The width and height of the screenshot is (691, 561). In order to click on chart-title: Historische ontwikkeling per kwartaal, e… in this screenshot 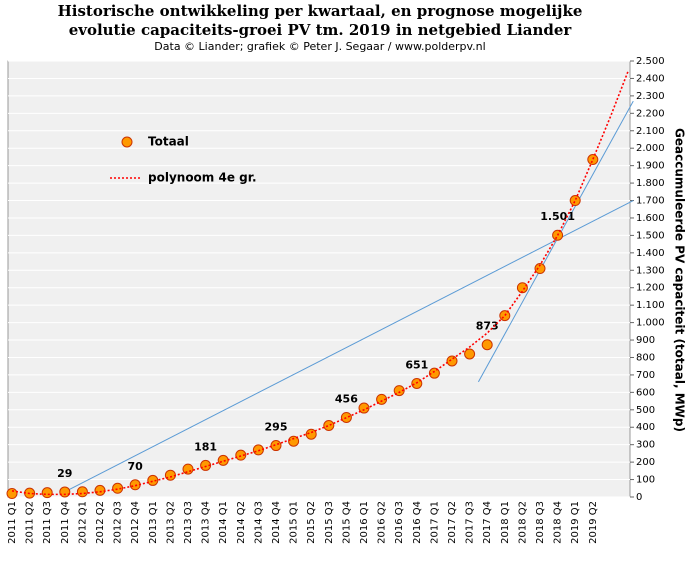, I will do `click(320, 11)`.